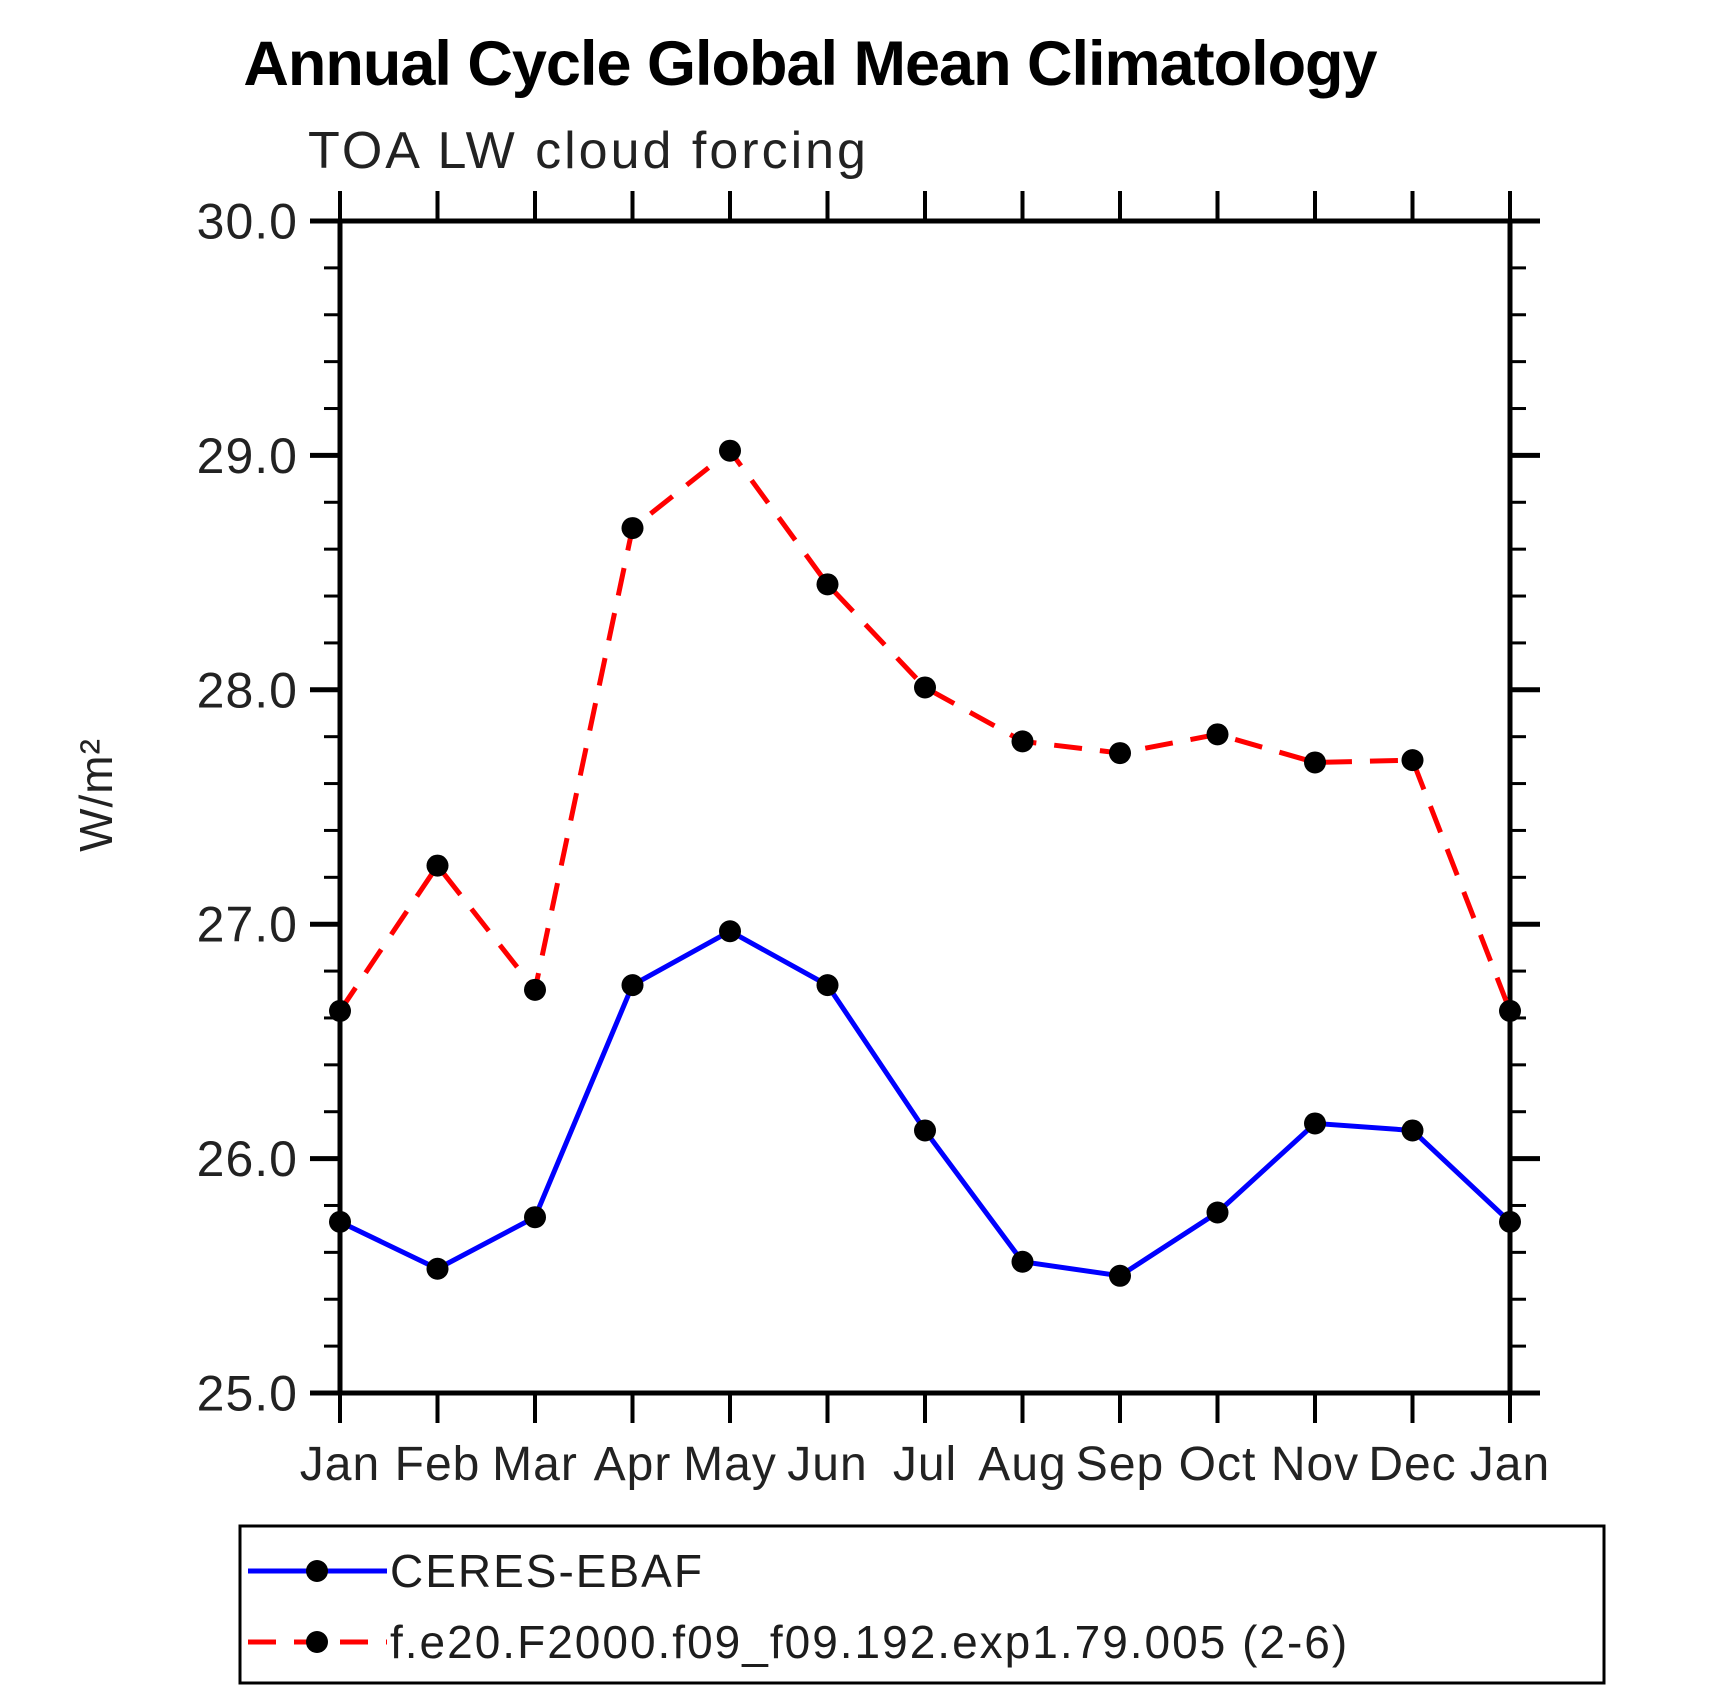 This screenshot has width=1710, height=1691. Describe the element at coordinates (535, 1464) in the screenshot. I see `x-tick-label: Mar` at that location.